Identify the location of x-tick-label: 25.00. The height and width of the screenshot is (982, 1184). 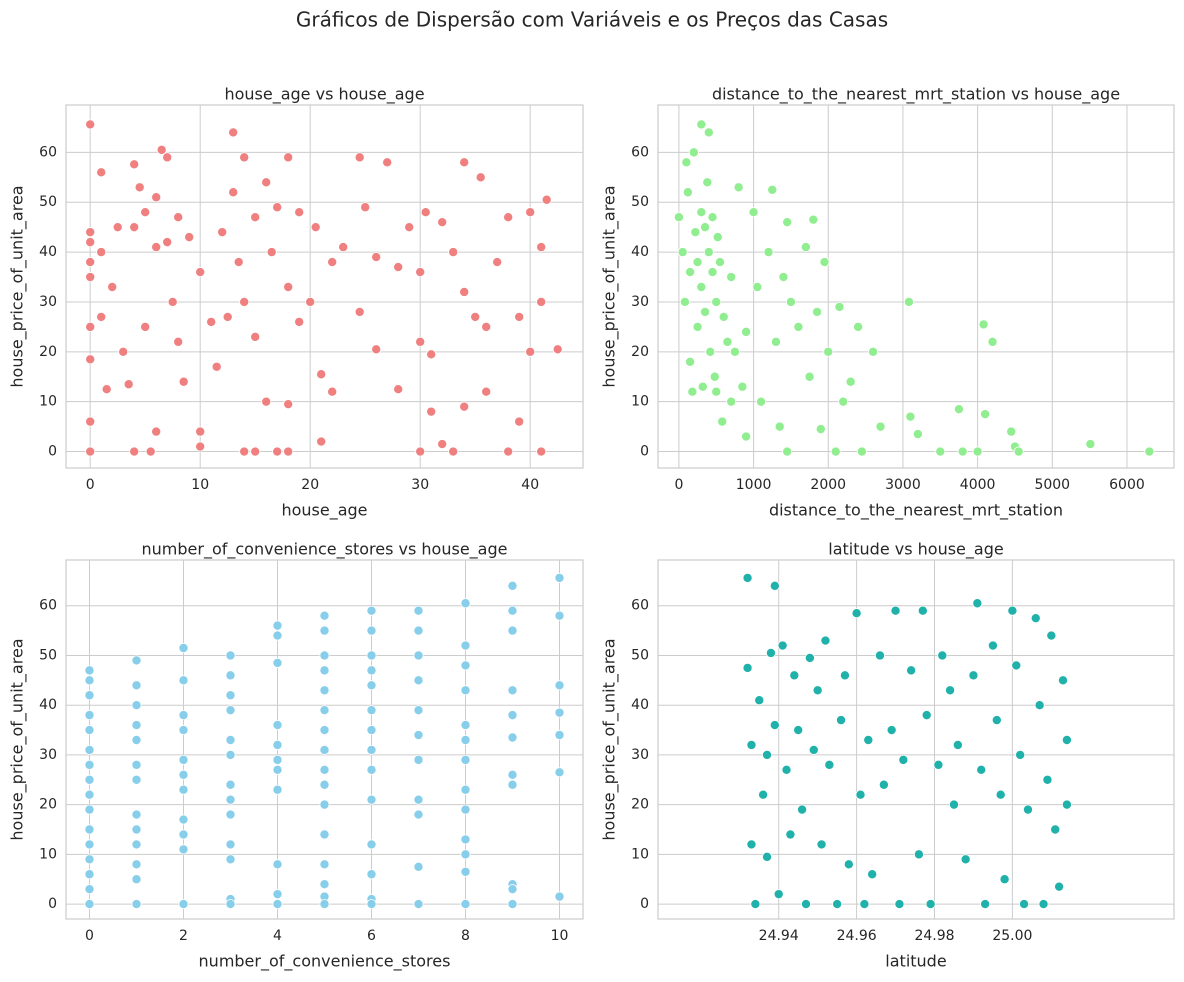
(1012, 936).